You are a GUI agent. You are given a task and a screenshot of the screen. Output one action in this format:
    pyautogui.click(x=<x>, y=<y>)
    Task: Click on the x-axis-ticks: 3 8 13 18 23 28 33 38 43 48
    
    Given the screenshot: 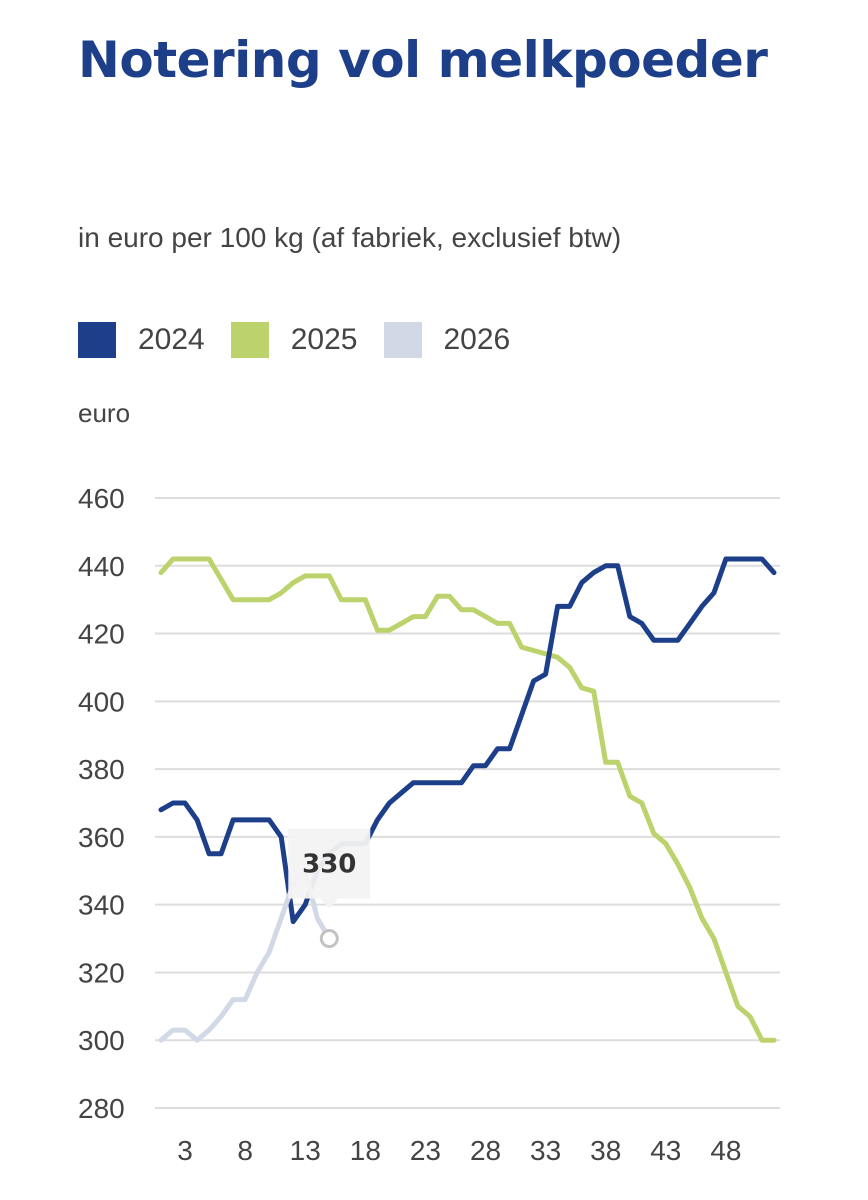 What is the action you would take?
    pyautogui.click(x=459, y=1150)
    